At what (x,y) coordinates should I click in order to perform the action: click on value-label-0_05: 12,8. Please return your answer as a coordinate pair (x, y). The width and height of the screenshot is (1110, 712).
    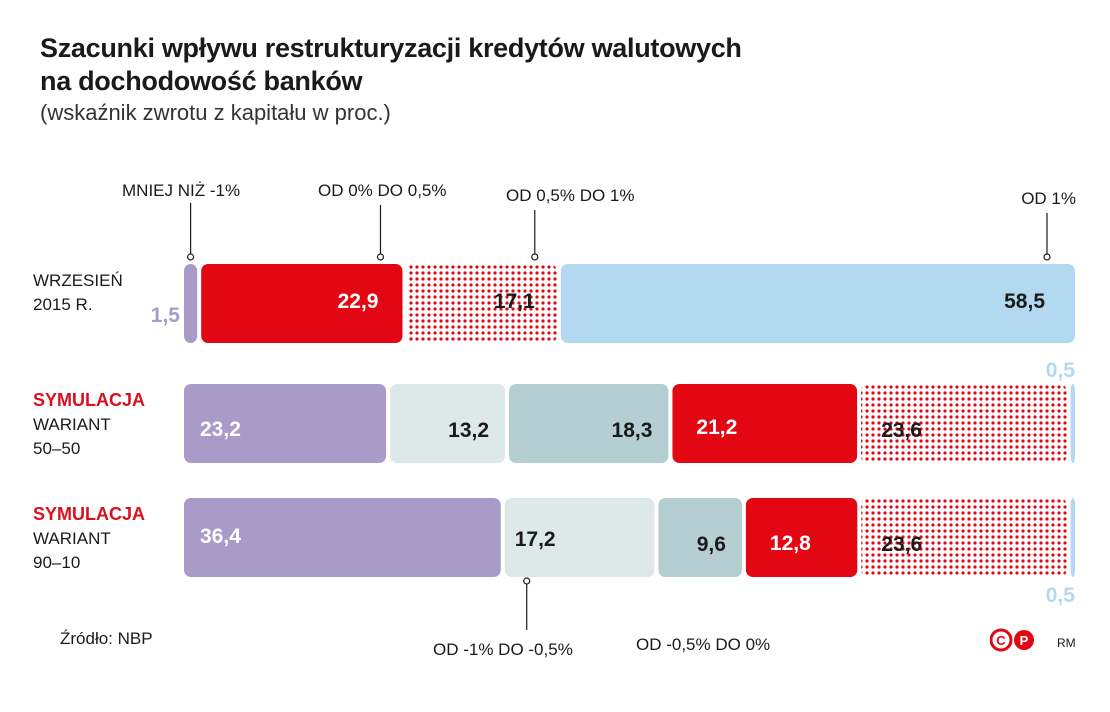
    Looking at the image, I should click on (790, 543).